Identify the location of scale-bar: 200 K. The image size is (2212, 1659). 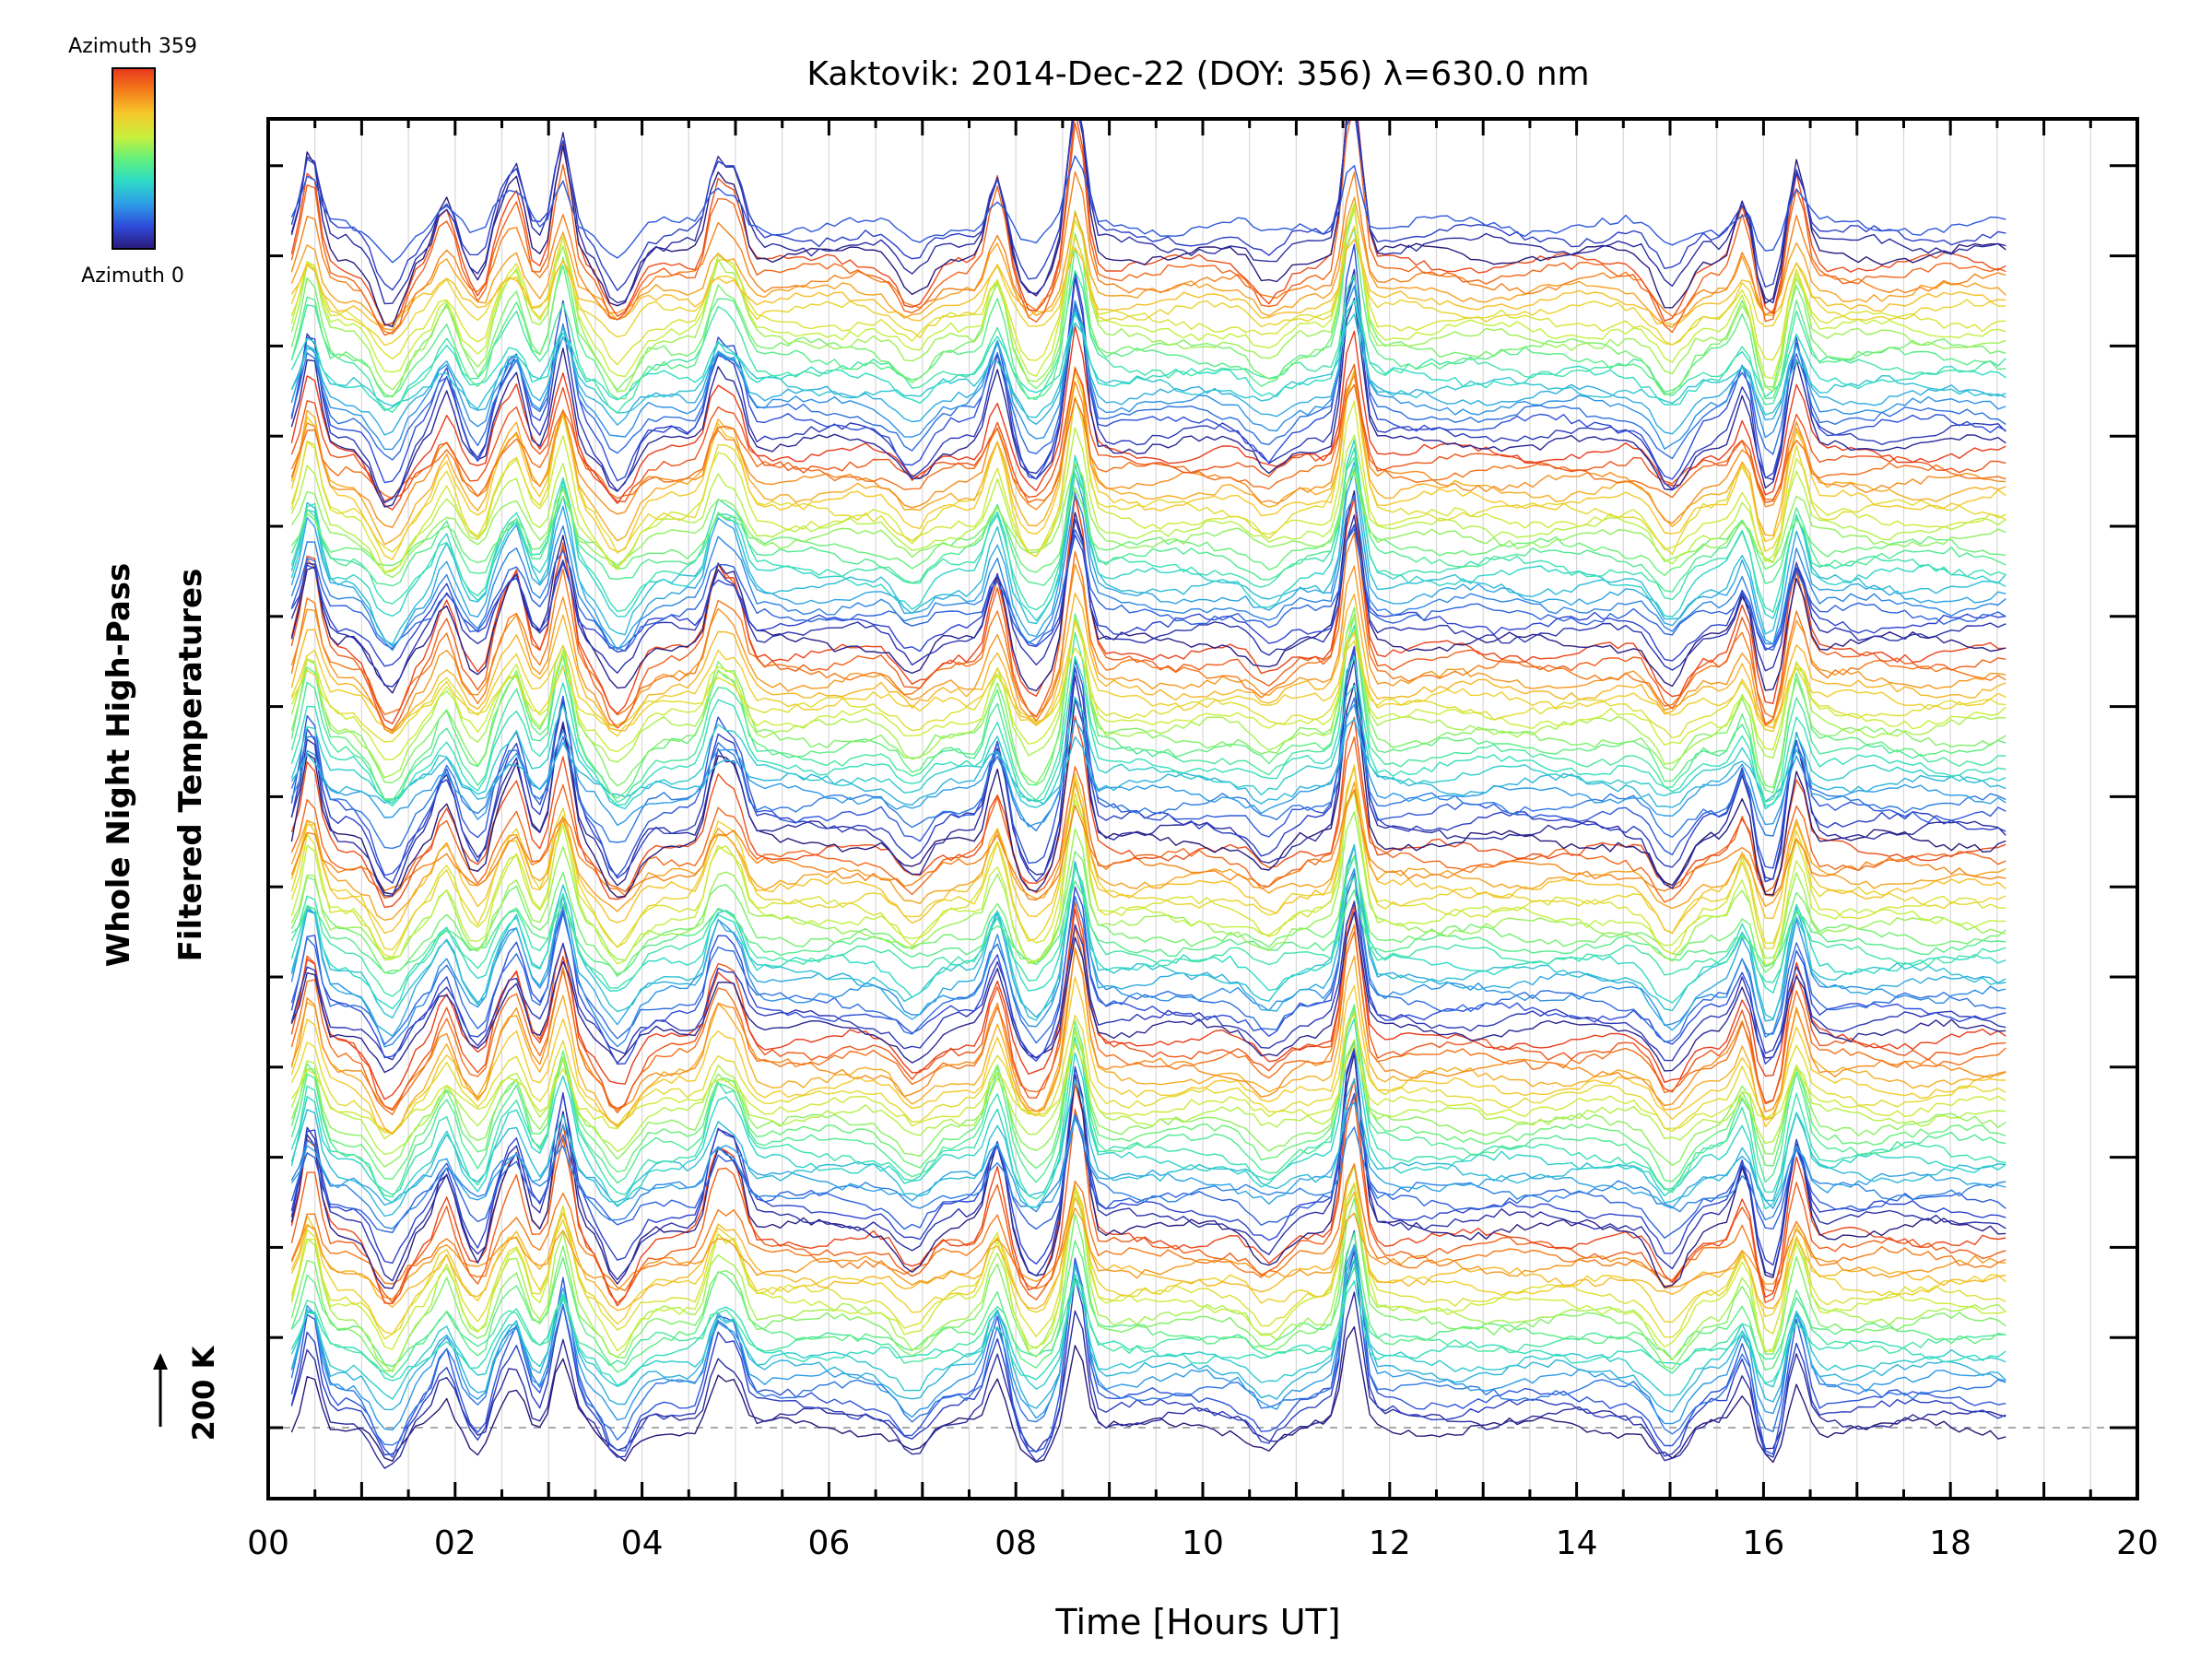
(187, 1393).